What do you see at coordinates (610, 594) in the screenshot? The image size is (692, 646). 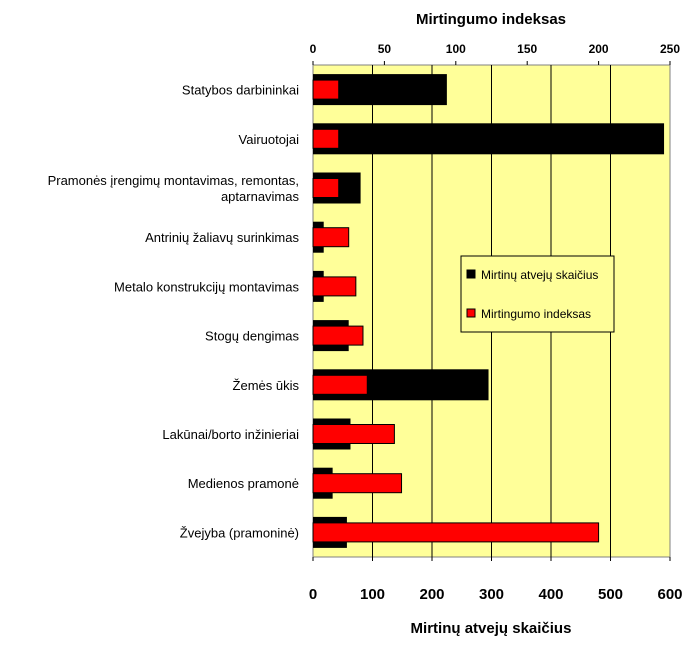 I see `bottom-tick-label-5: 500` at bounding box center [610, 594].